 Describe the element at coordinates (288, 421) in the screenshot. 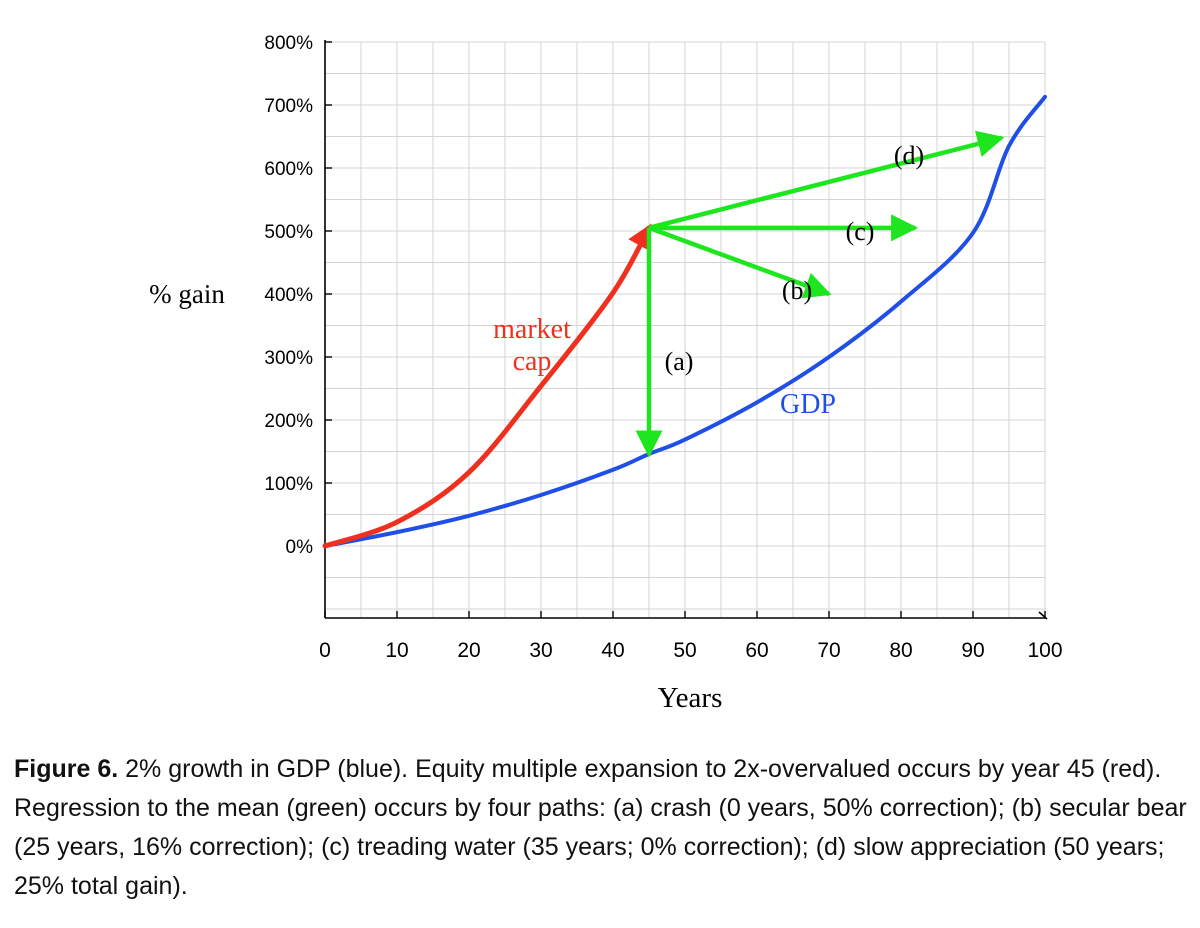

I see `y-tick-label: 200%` at that location.